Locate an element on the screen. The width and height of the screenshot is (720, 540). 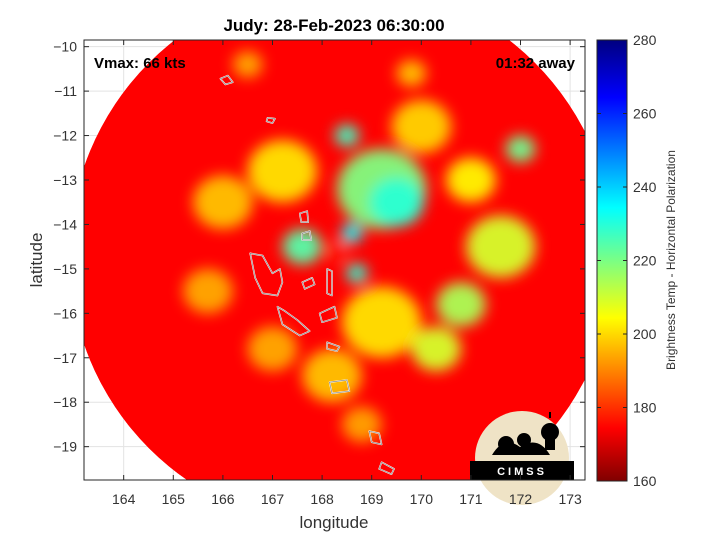
x-tick-label: 164 is located at coordinates (124, 499).